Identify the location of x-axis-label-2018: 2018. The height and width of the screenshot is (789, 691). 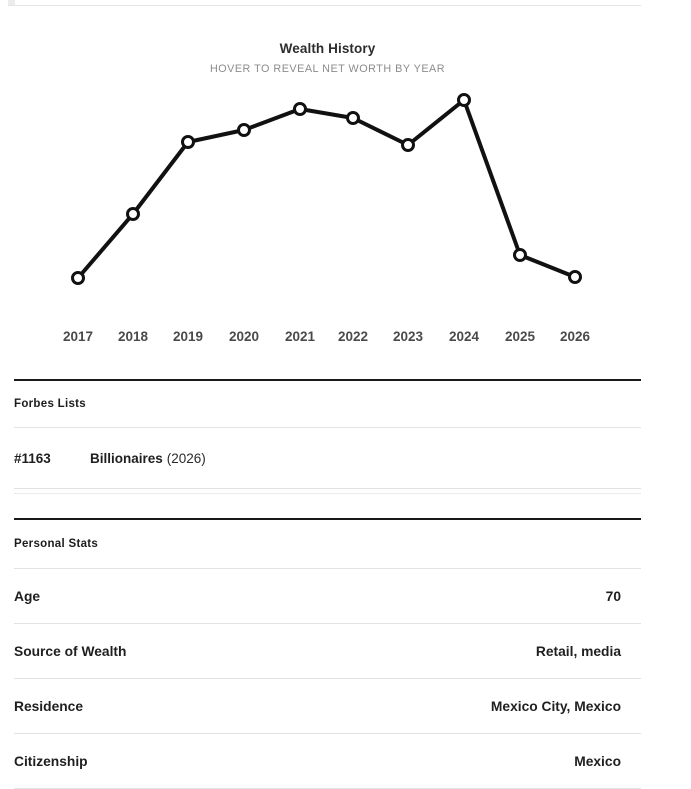
(133, 336).